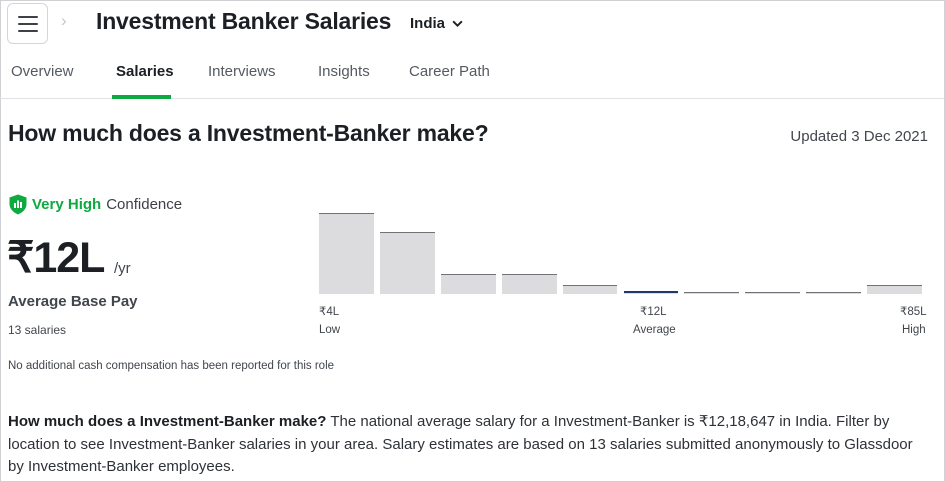 This screenshot has height=482, width=945. Describe the element at coordinates (56, 258) in the screenshot. I see `average-pay-amount: ₹12L` at that location.